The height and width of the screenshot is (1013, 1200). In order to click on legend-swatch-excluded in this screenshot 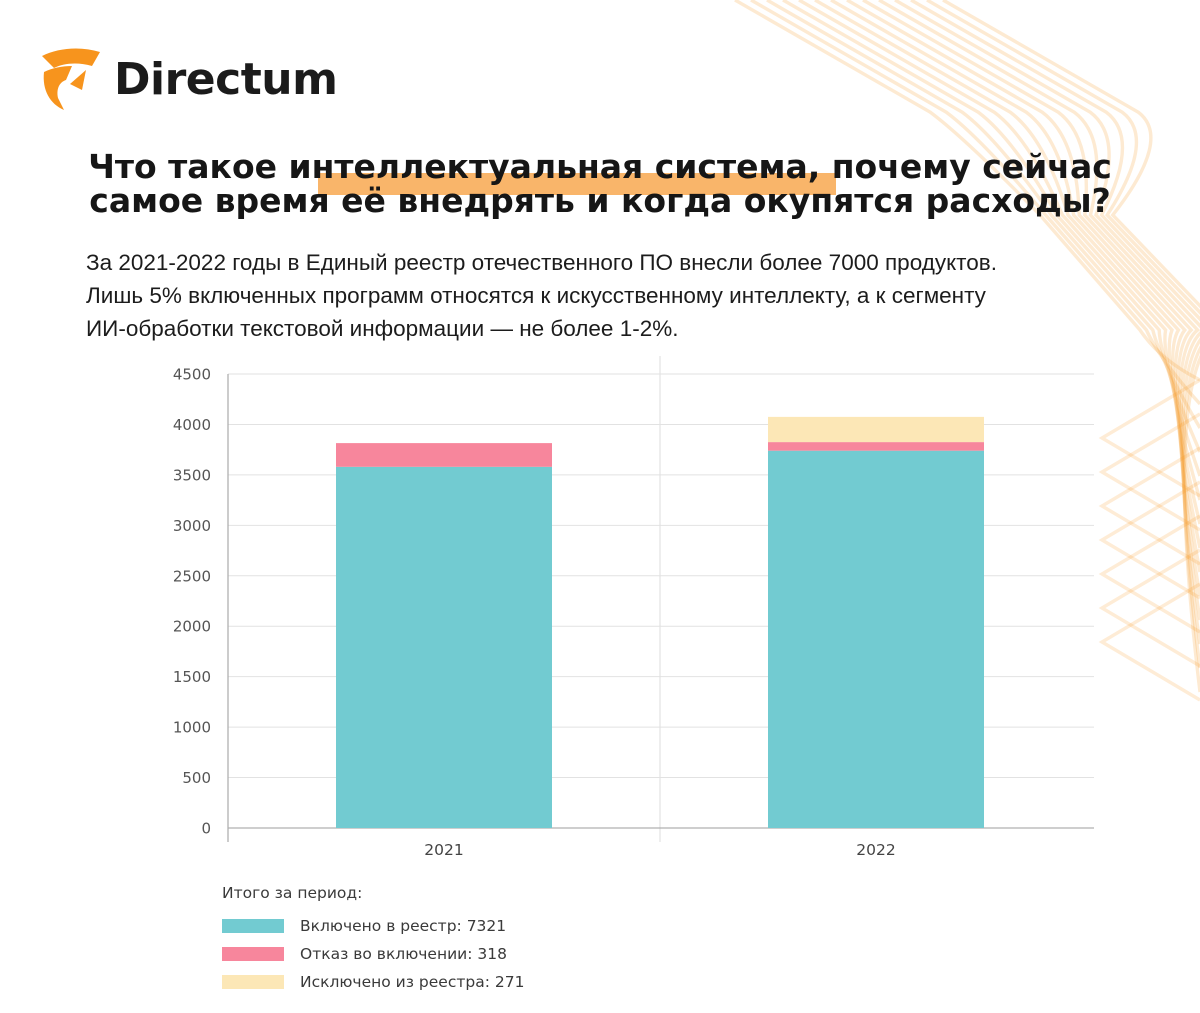, I will do `click(253, 982)`.